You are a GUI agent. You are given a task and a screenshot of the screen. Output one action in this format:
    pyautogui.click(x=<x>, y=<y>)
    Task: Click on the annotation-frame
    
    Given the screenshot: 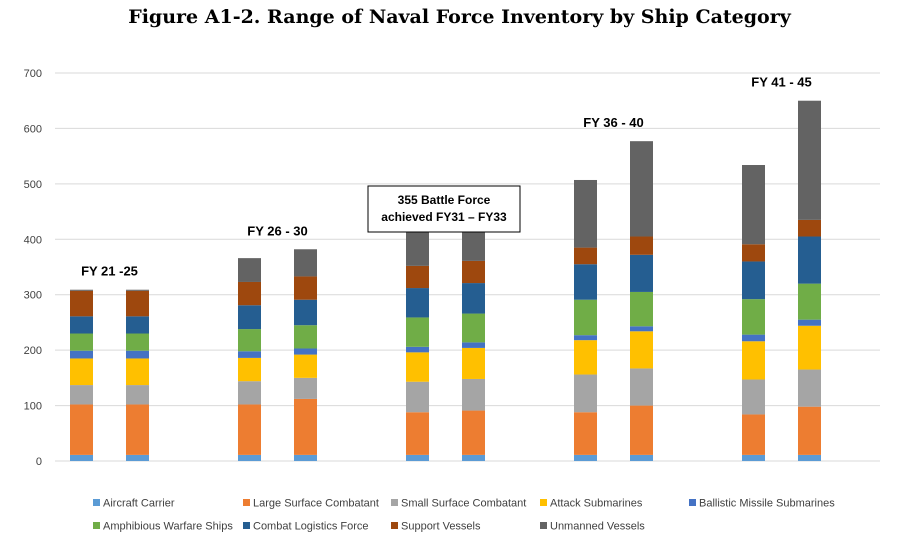 What is the action you would take?
    pyautogui.click(x=444, y=209)
    